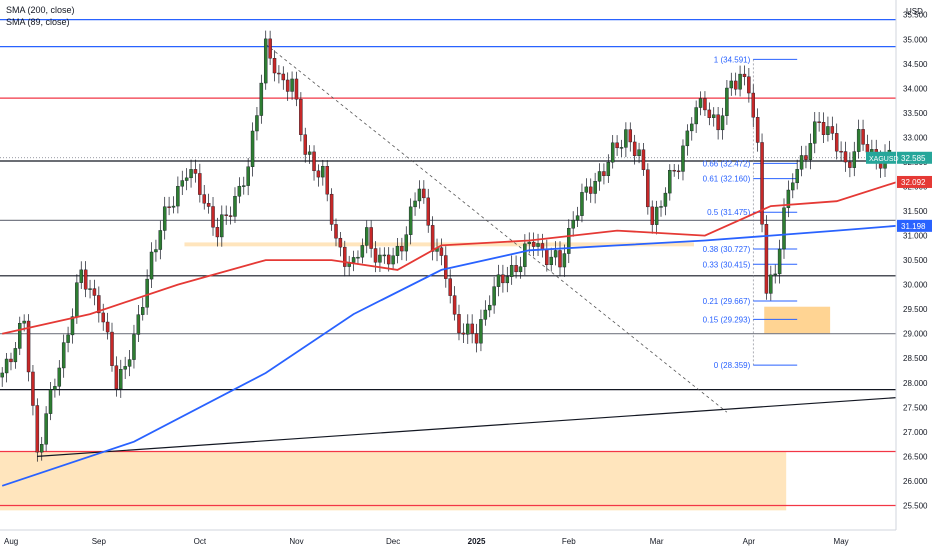 The width and height of the screenshot is (932, 555). I want to click on legend-sma89: SMA (89, close), so click(38, 22).